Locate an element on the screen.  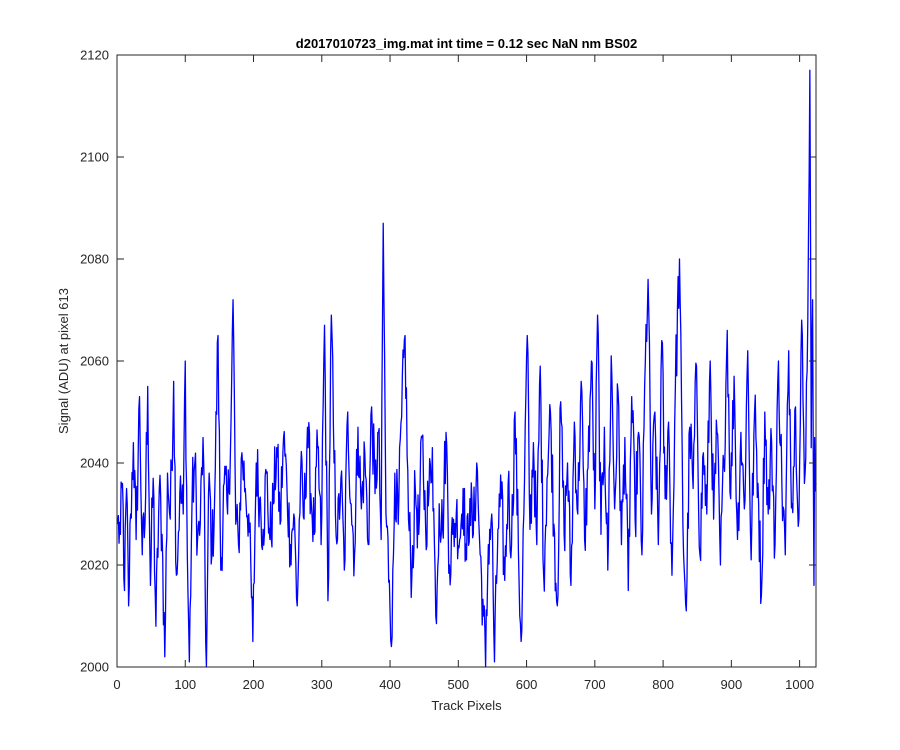
y-tick-label: 2060 is located at coordinates (94, 361).